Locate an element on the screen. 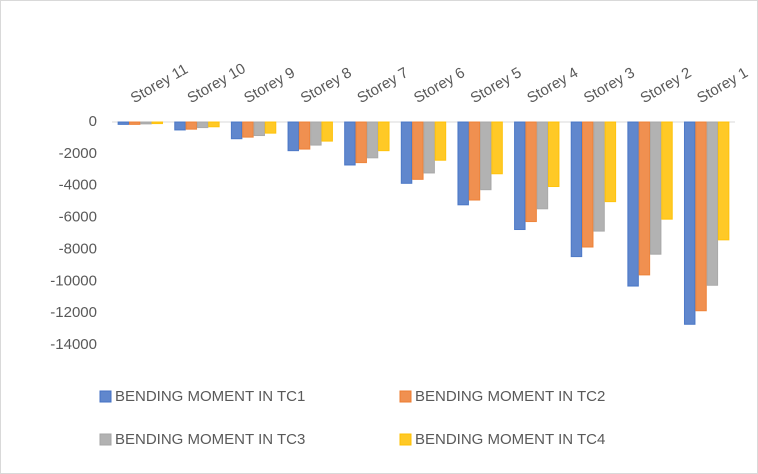  y-tick-label: -2000 is located at coordinates (78, 153).